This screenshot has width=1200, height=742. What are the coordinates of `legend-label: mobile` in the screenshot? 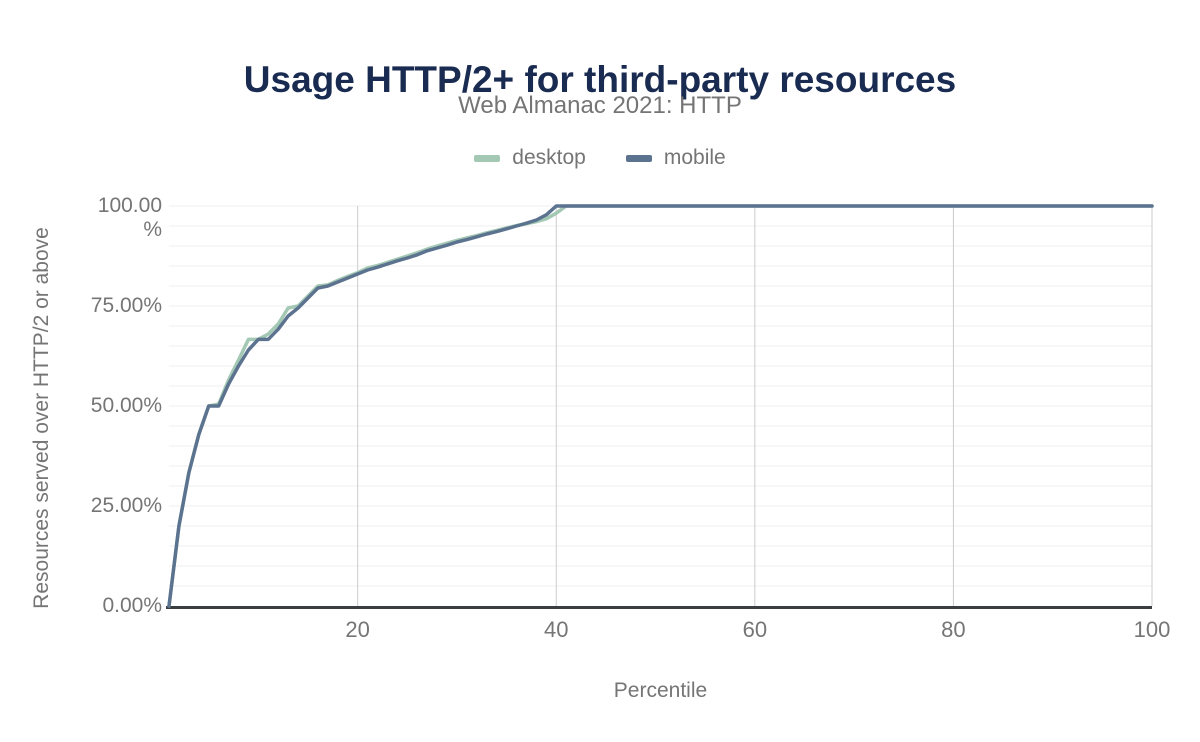 It's located at (694, 157).